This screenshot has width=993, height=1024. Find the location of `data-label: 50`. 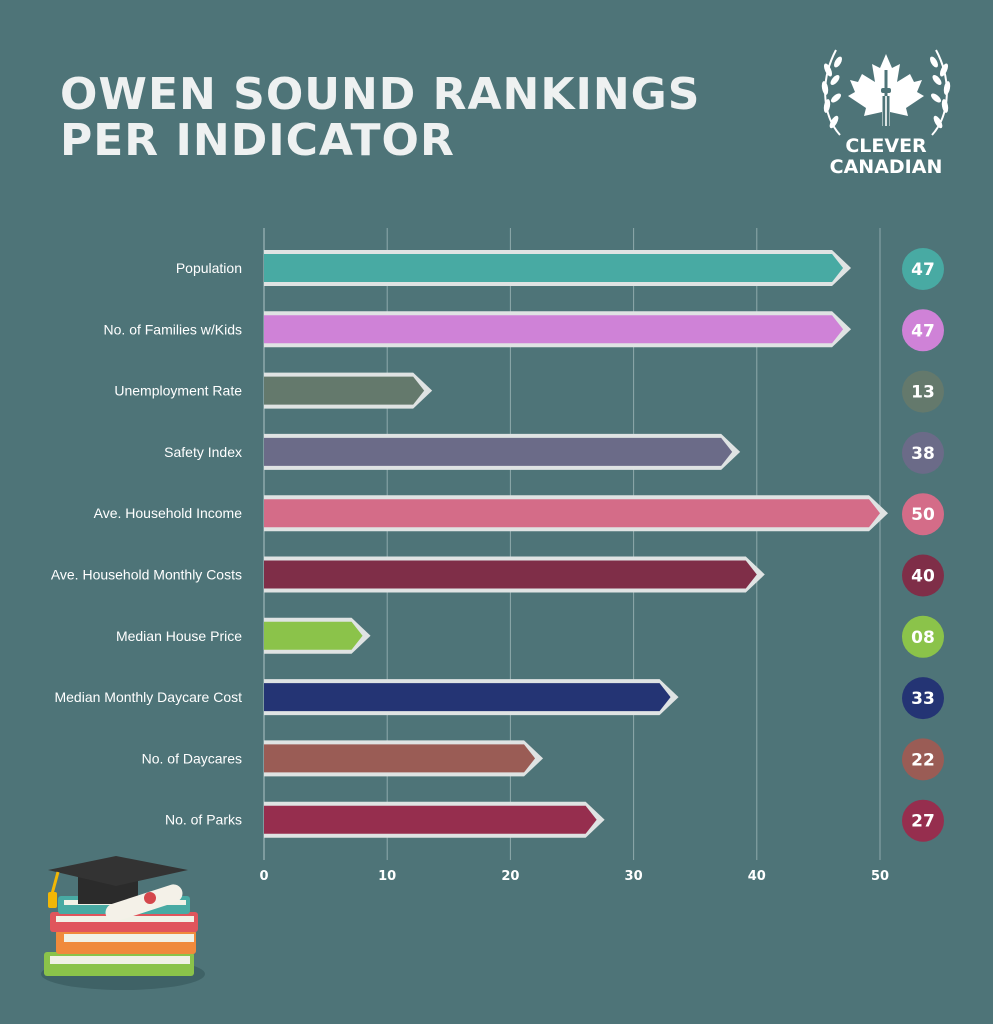

data-label: 50 is located at coordinates (923, 515).